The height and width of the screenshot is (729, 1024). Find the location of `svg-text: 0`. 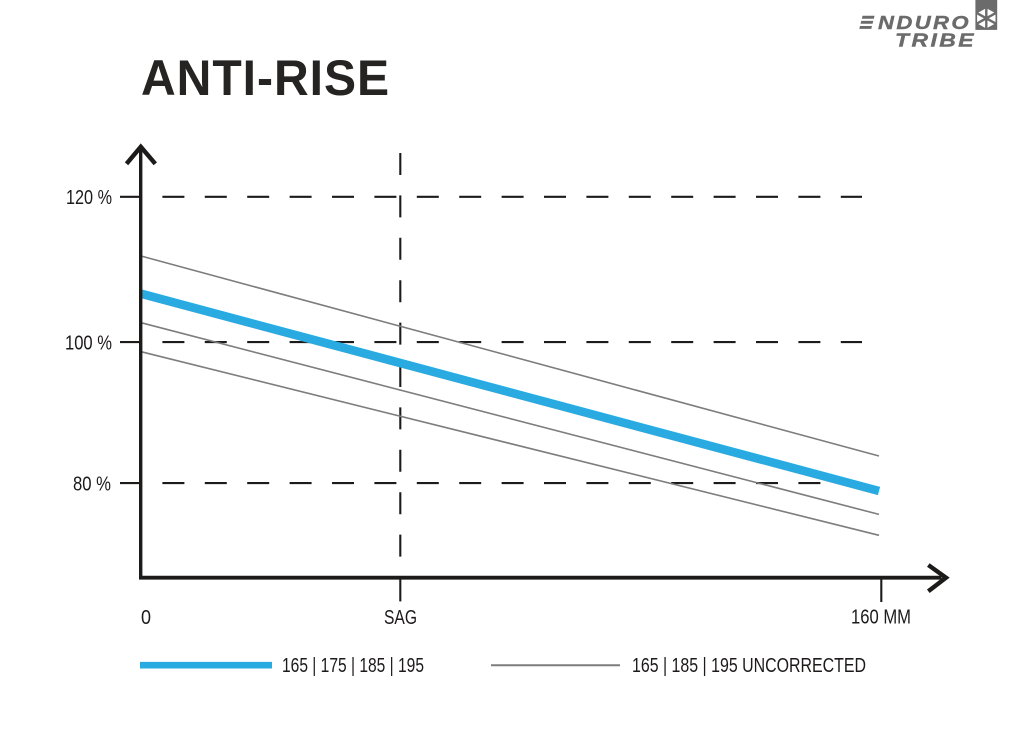

svg-text: 0 is located at coordinates (146, 618).